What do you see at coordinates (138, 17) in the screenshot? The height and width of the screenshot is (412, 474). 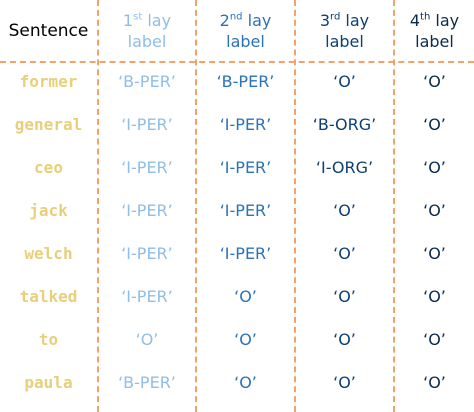 I see `layer-ordinal-suffix: st` at bounding box center [138, 17].